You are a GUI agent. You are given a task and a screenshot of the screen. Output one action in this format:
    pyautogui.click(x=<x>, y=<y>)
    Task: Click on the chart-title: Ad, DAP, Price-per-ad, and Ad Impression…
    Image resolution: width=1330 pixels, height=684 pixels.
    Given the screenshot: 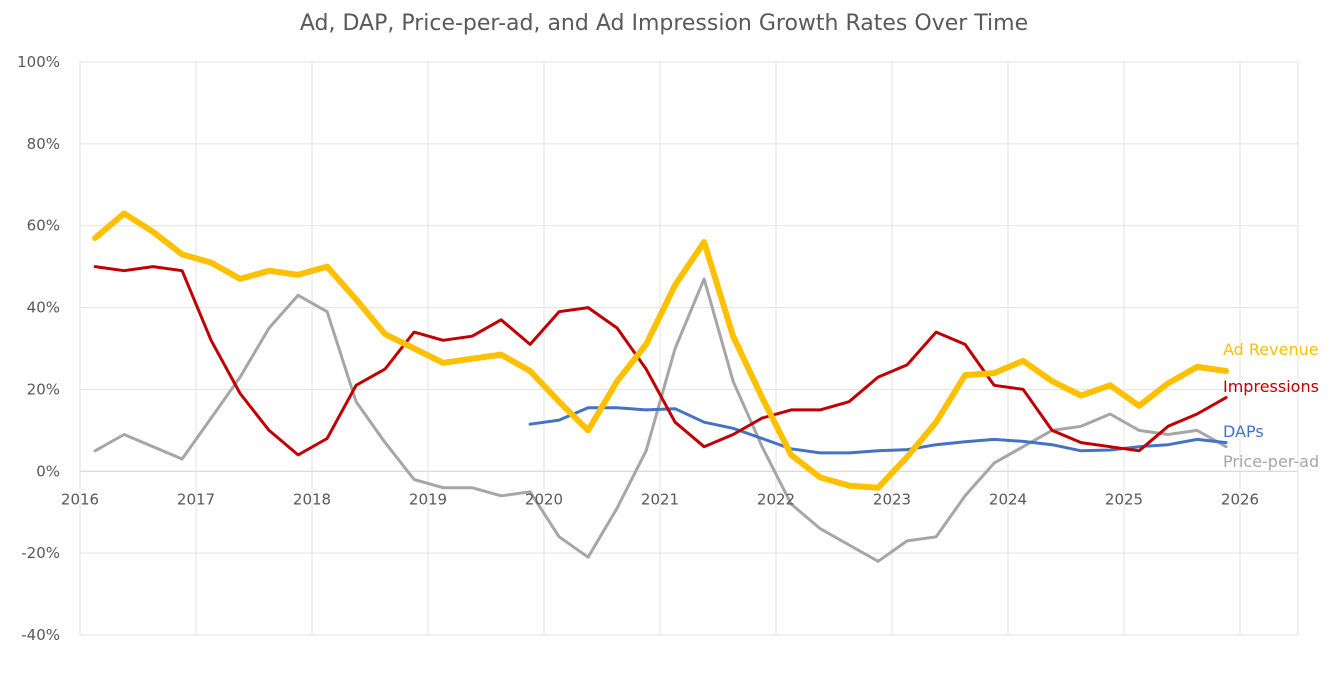 What is the action you would take?
    pyautogui.click(x=664, y=23)
    